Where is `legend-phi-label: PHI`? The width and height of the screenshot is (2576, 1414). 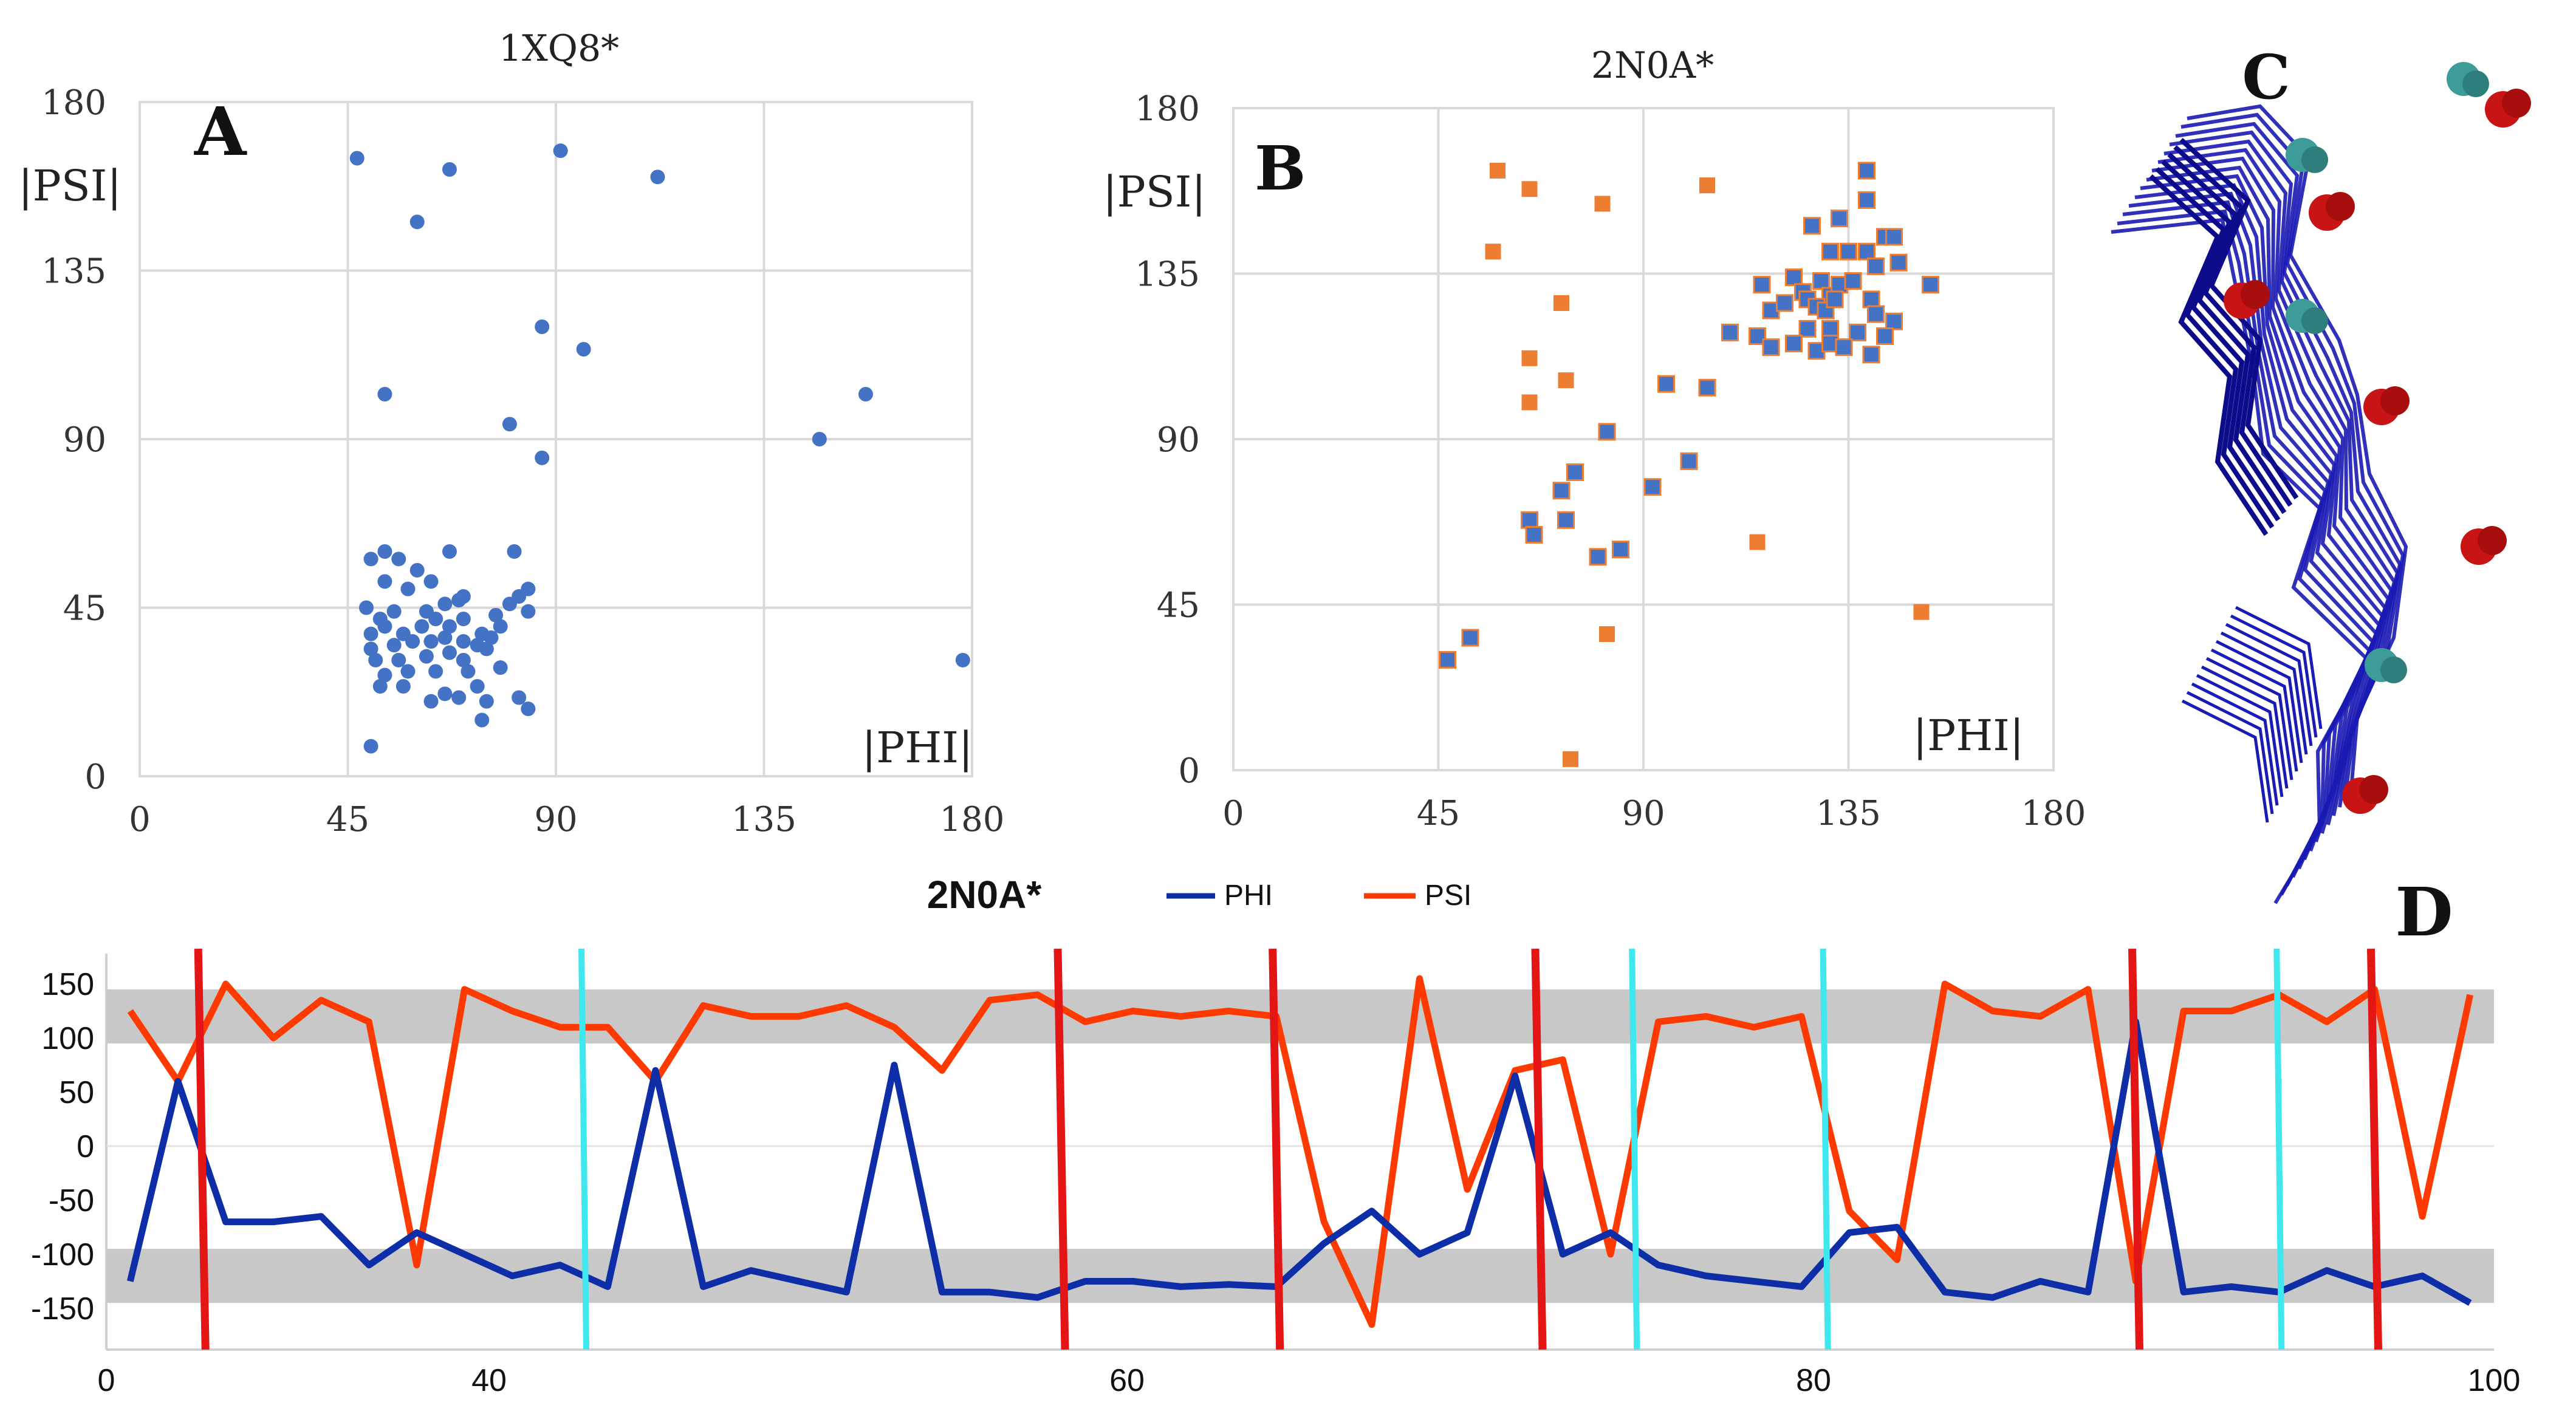 legend-phi-label: PHI is located at coordinates (1248, 895).